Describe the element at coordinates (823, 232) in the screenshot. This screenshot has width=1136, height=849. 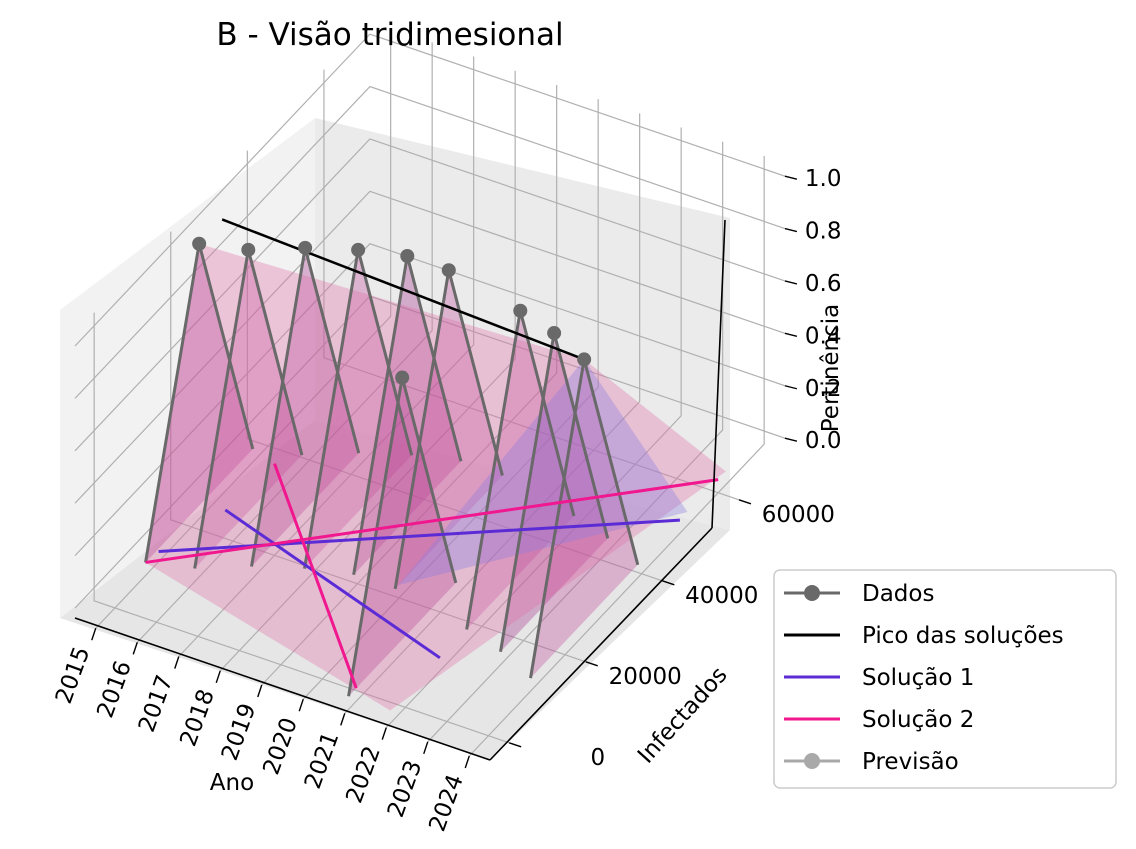
I see `z-tick-label-4: 0.8` at that location.